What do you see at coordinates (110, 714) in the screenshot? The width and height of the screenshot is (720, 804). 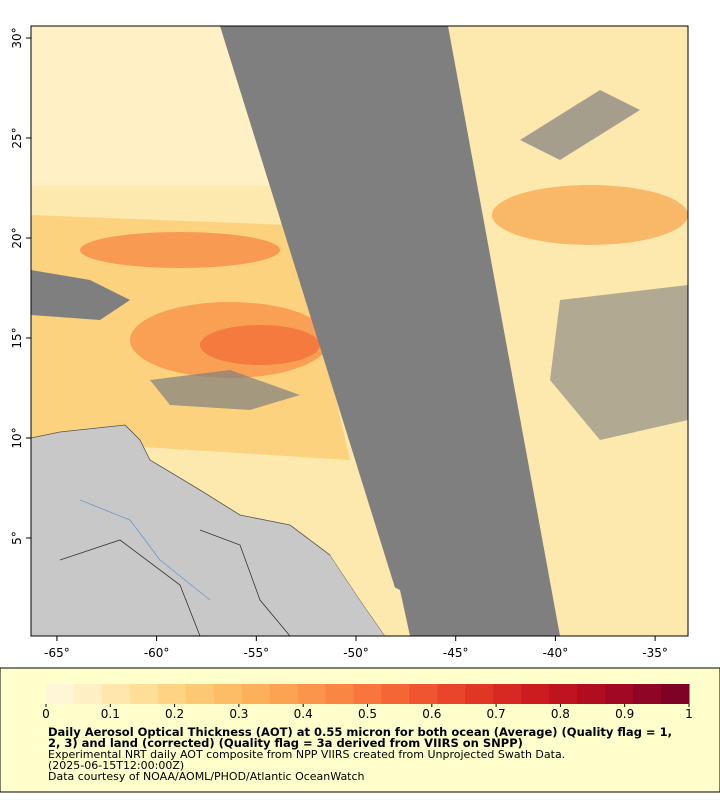 I see `colorbar-tick-label: 0.1` at bounding box center [110, 714].